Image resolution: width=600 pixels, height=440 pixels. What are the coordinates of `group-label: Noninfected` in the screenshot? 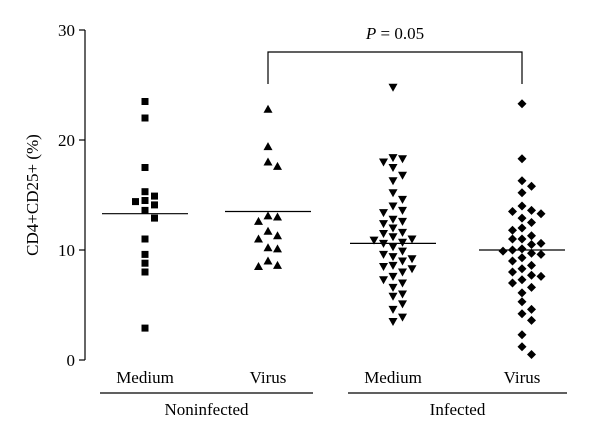 It's located at (206, 409).